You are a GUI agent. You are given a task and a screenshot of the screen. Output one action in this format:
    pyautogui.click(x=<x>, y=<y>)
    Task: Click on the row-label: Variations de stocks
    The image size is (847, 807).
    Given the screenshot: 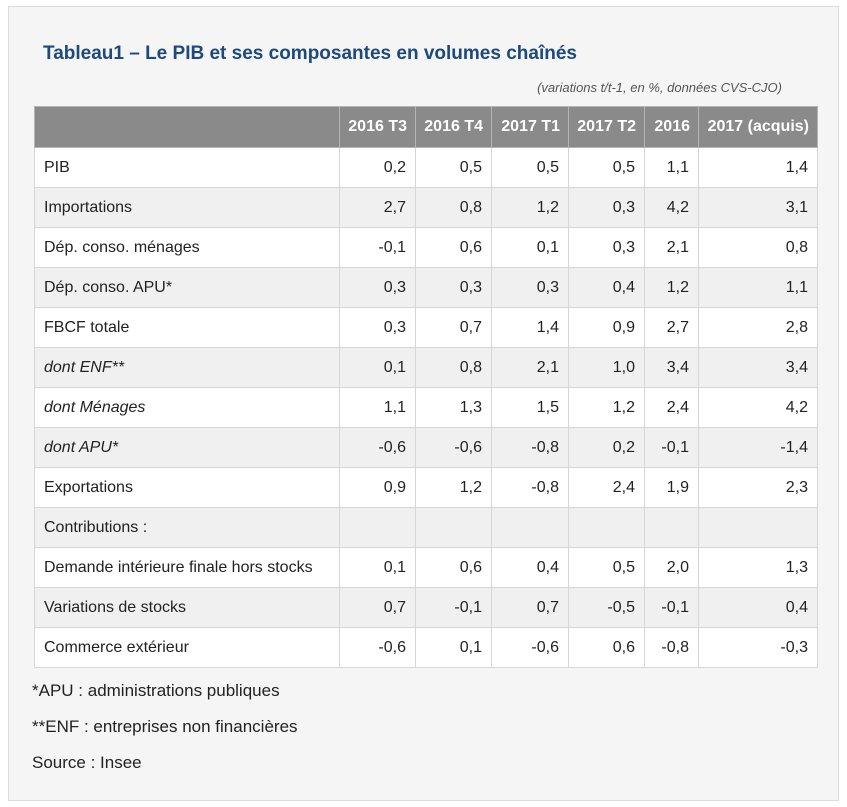 What is the action you would take?
    pyautogui.click(x=187, y=607)
    